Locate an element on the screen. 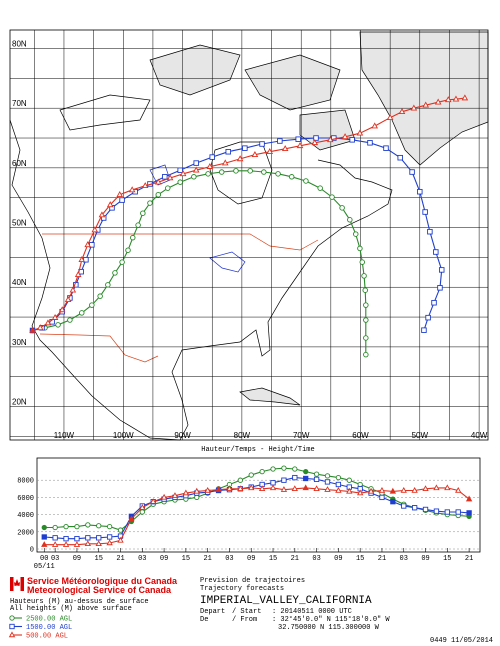 This screenshot has height=646, width=500. lon-label: 40W is located at coordinates (479, 435).